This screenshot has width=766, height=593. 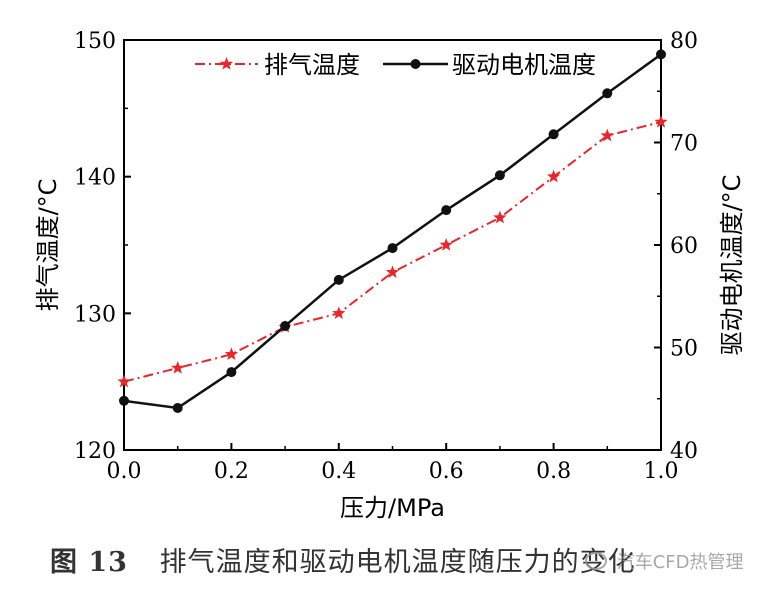 What do you see at coordinates (397, 562) in the screenshot?
I see `caption-text: 排气温度和驱动电机温度随压力的变化` at bounding box center [397, 562].